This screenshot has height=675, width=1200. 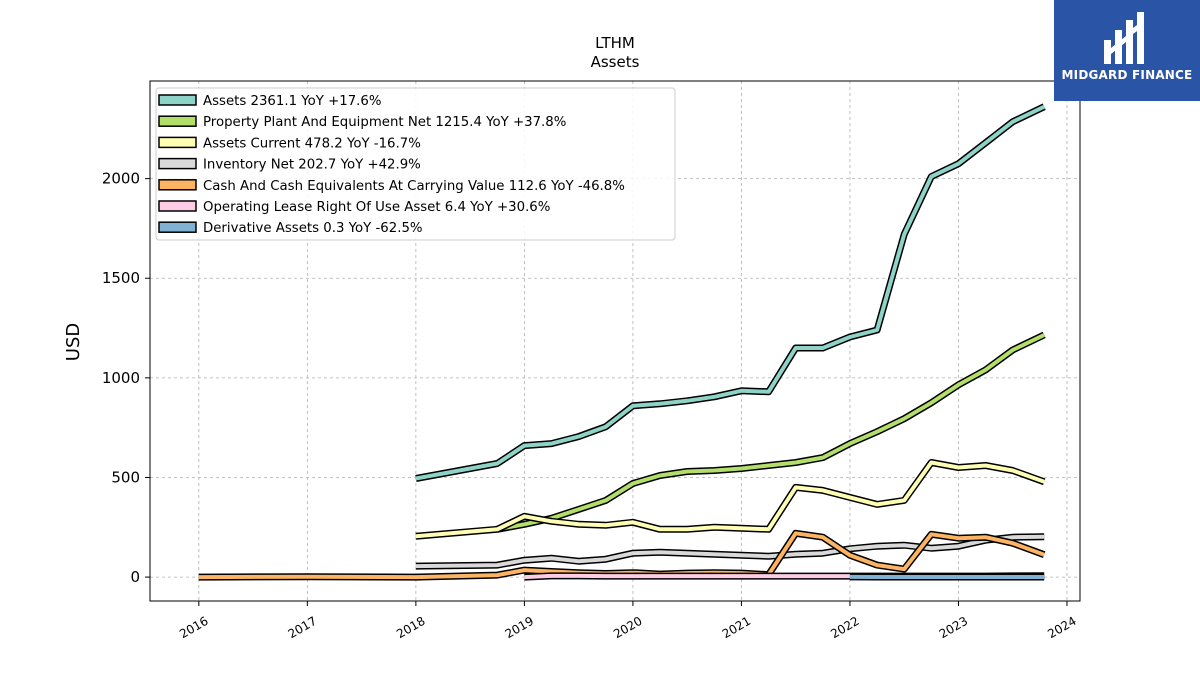 I want to click on x-tick-label: 2021, so click(x=736, y=627).